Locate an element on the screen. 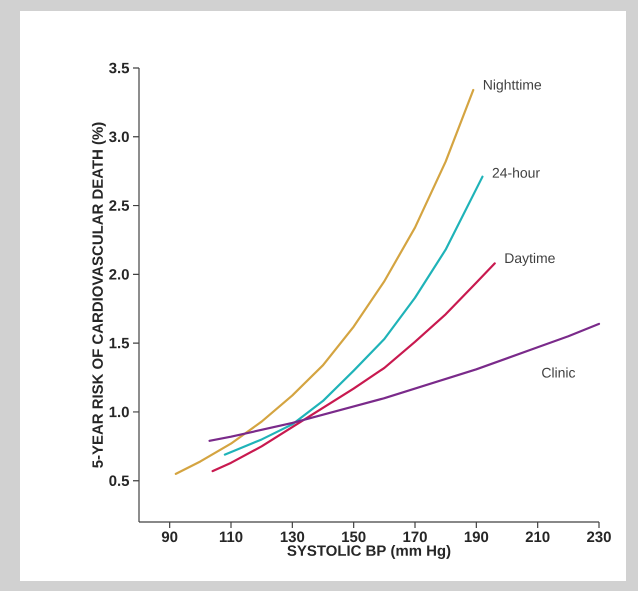 The image size is (638, 591). x-tick-label: 190 is located at coordinates (476, 537).